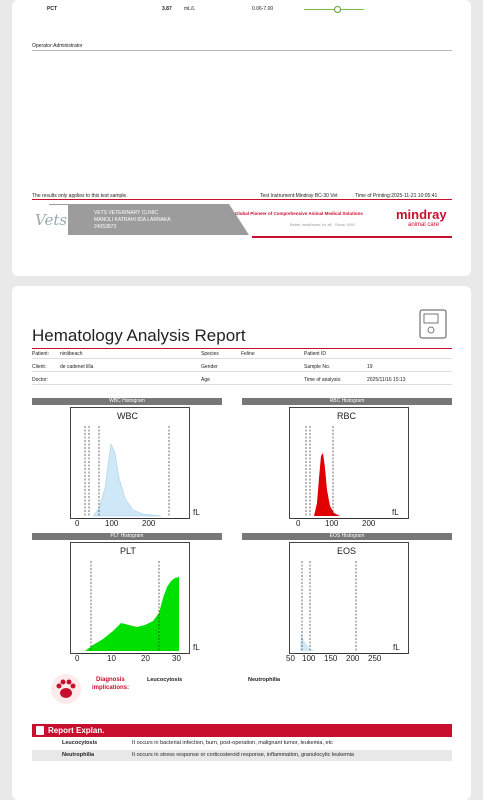 Image resolution: width=483 pixels, height=800 pixels. What do you see at coordinates (315, 354) in the screenshot?
I see `patient-id-label: Patient ID` at bounding box center [315, 354].